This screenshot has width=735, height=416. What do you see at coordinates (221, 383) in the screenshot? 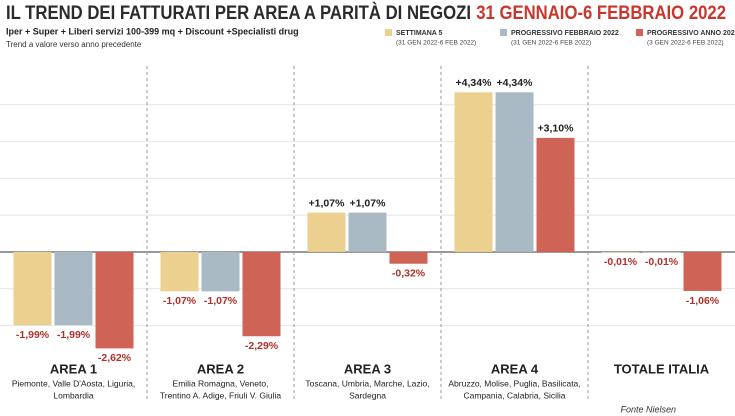
I see `category-description: Emilia Romagna, Veneto,` at bounding box center [221, 383].